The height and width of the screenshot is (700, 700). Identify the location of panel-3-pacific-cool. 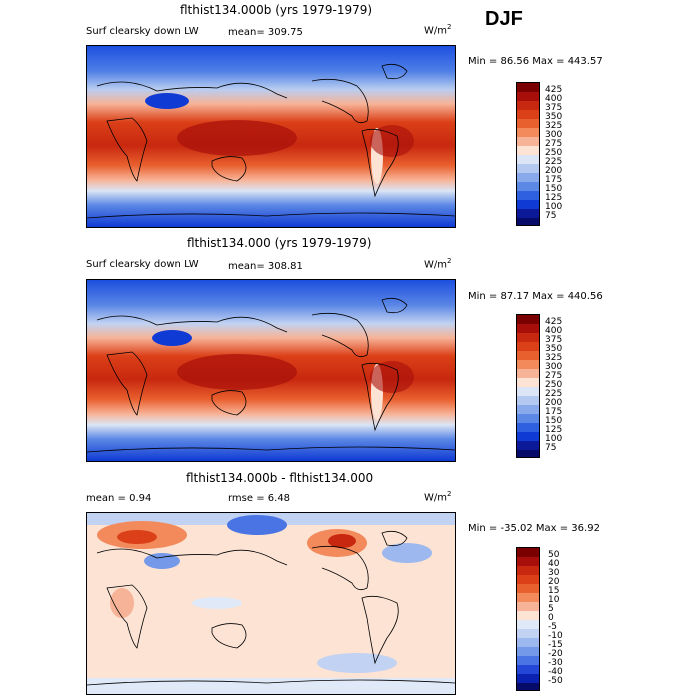
(257, 525).